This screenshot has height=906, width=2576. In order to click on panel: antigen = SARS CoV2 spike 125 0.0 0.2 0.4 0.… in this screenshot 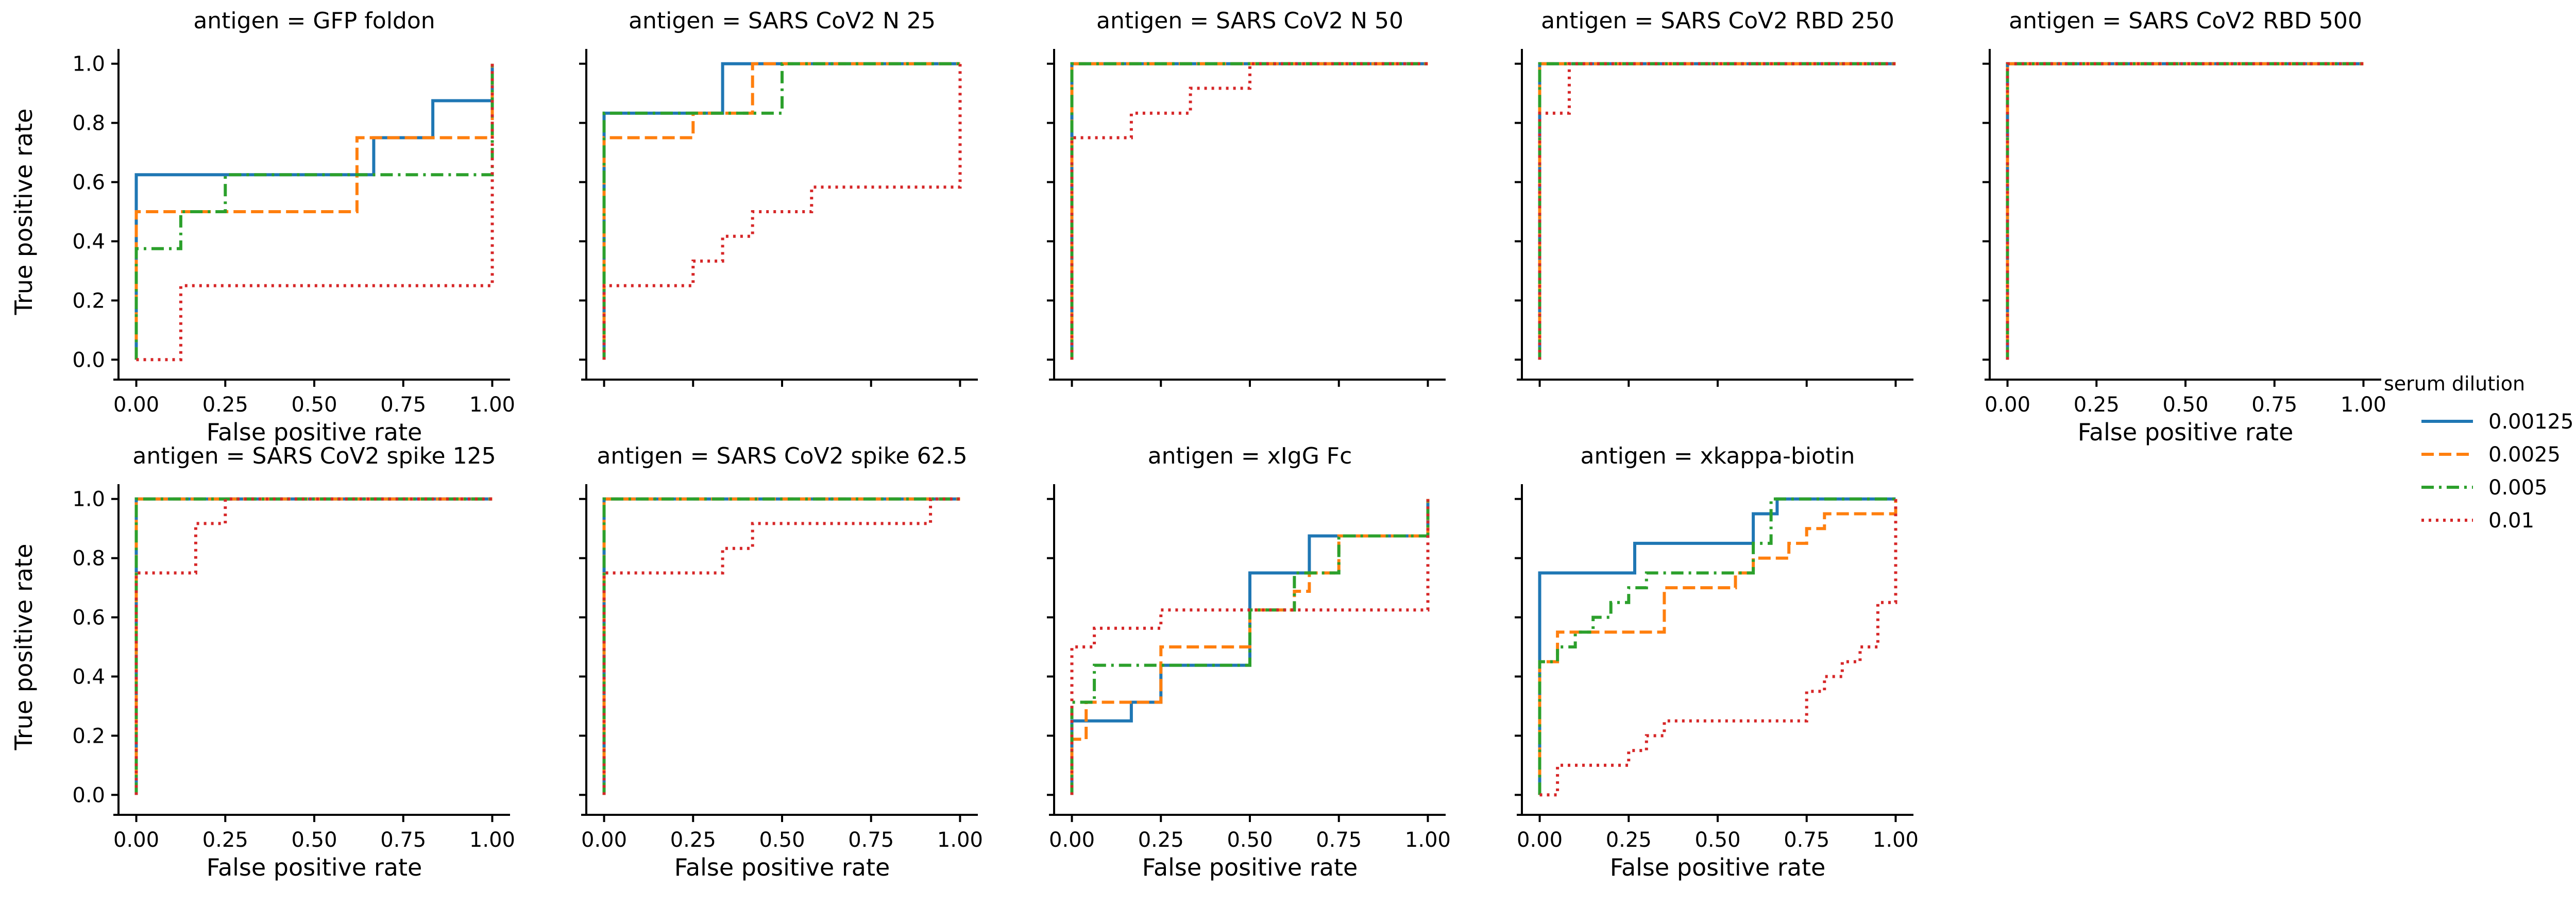, I will do `click(262, 662)`.